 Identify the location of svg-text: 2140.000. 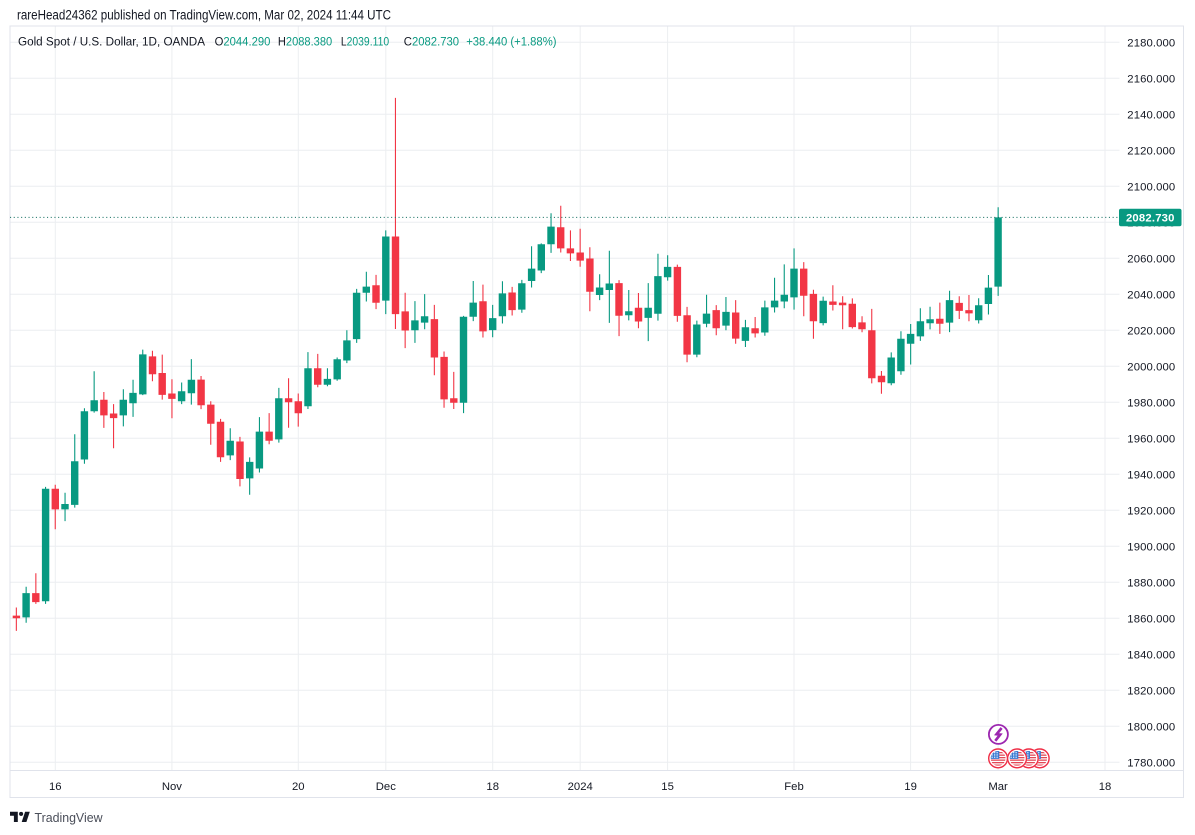
(1151, 115).